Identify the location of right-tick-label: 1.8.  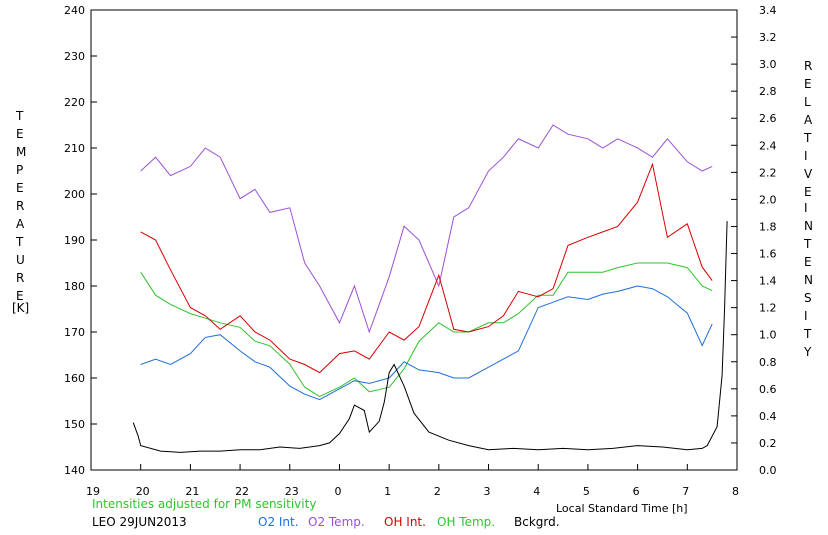
(768, 226).